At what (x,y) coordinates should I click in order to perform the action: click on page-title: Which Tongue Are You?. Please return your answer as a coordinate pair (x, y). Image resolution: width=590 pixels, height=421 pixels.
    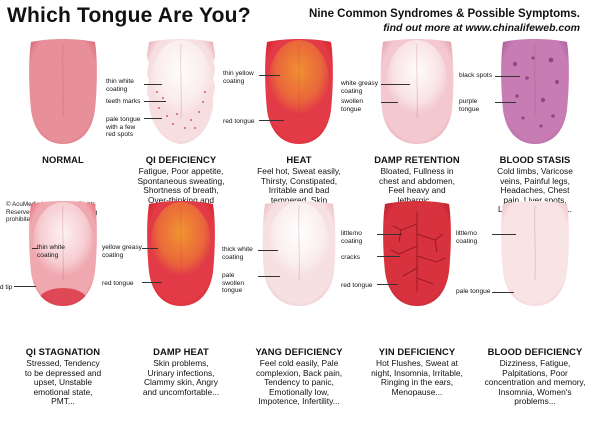
    Looking at the image, I should click on (129, 15).